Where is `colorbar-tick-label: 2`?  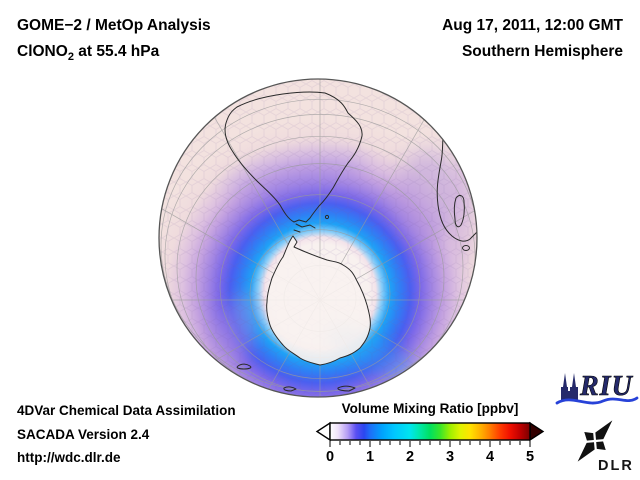
colorbar-tick-label: 2 is located at coordinates (410, 457).